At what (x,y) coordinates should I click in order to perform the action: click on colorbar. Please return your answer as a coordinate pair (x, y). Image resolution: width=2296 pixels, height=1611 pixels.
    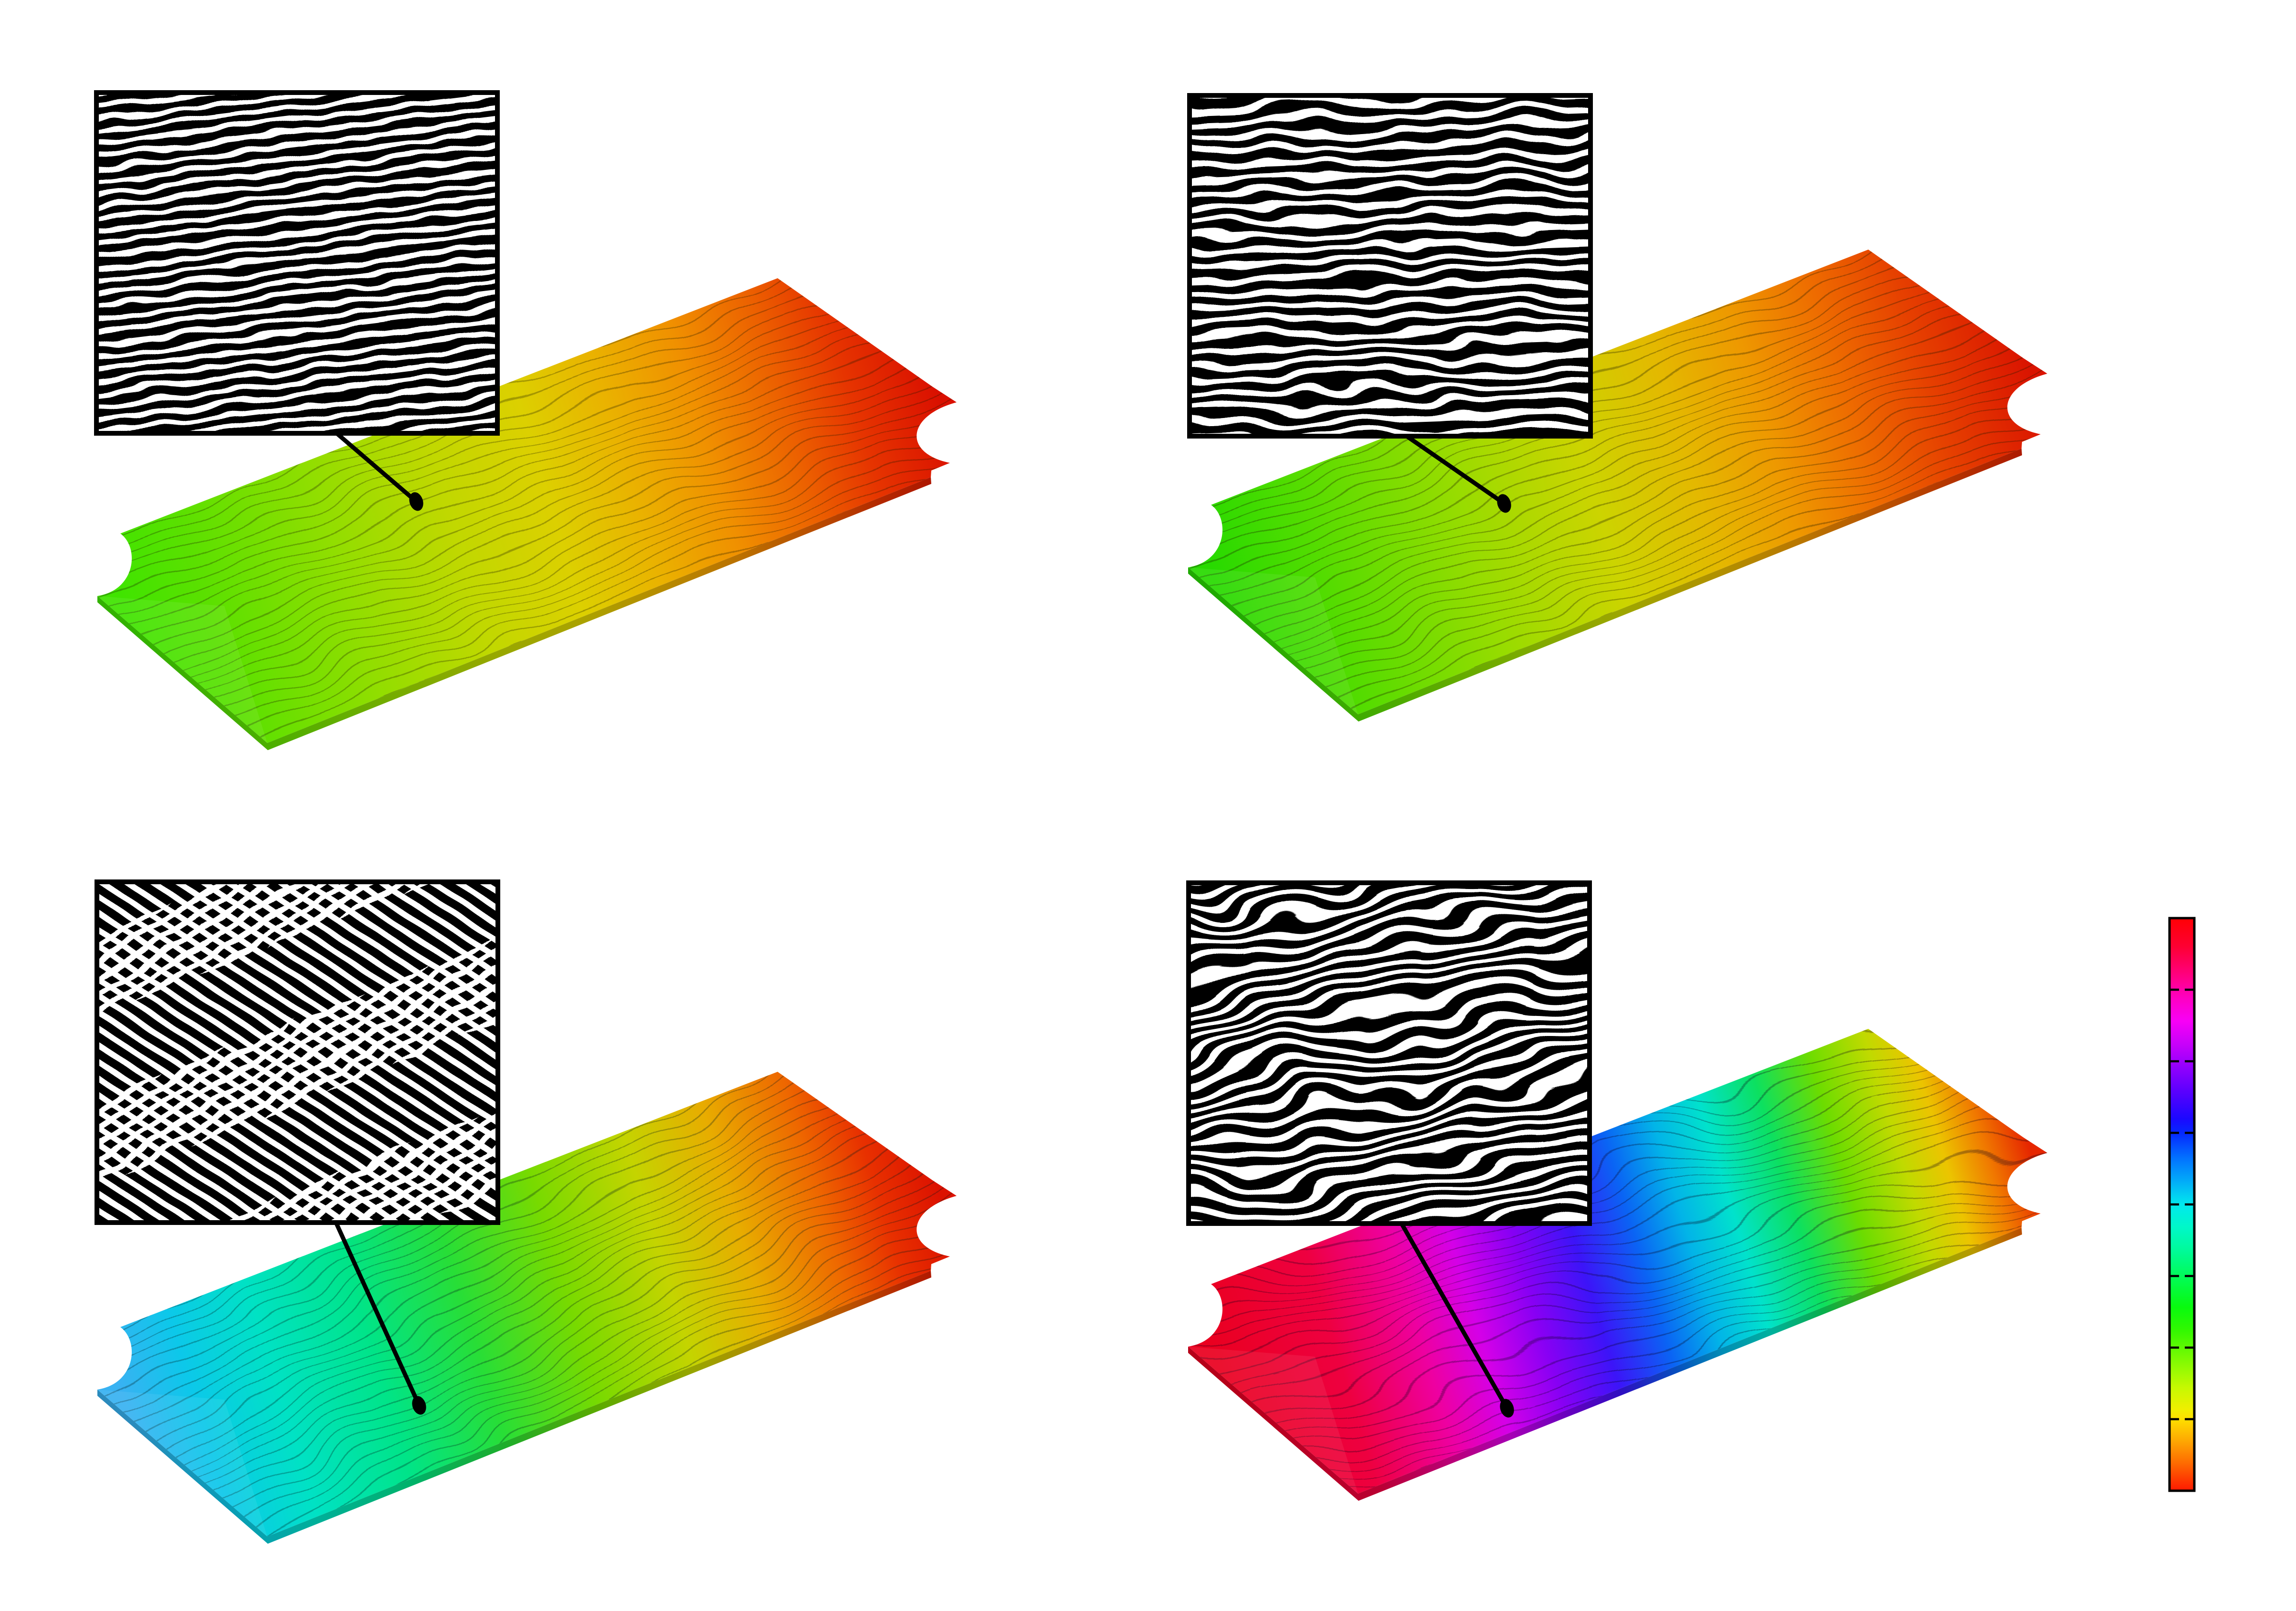
    Looking at the image, I should click on (2182, 1205).